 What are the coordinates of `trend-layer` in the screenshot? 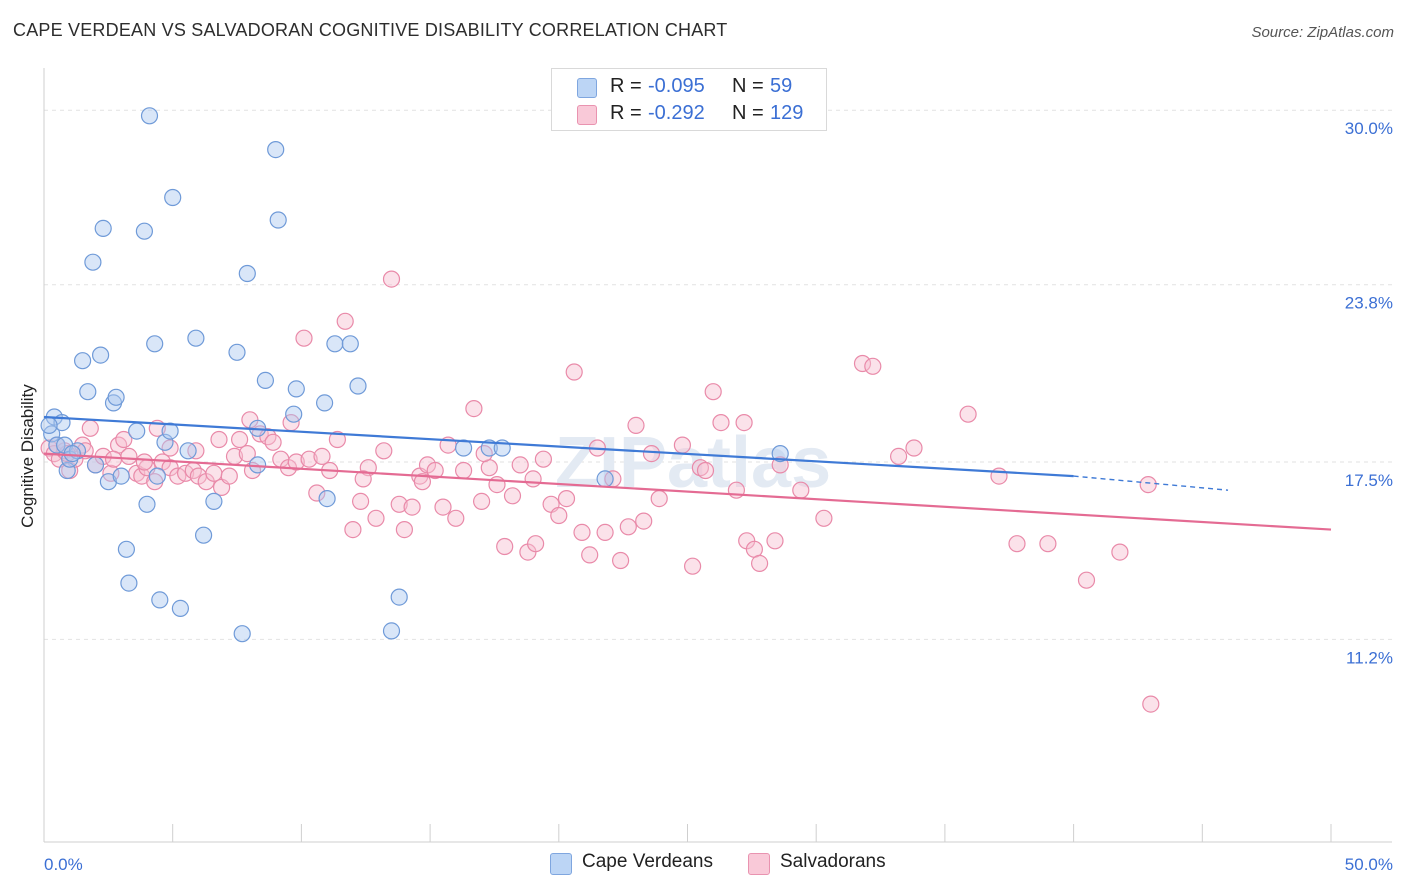 It's located at (687, 473).